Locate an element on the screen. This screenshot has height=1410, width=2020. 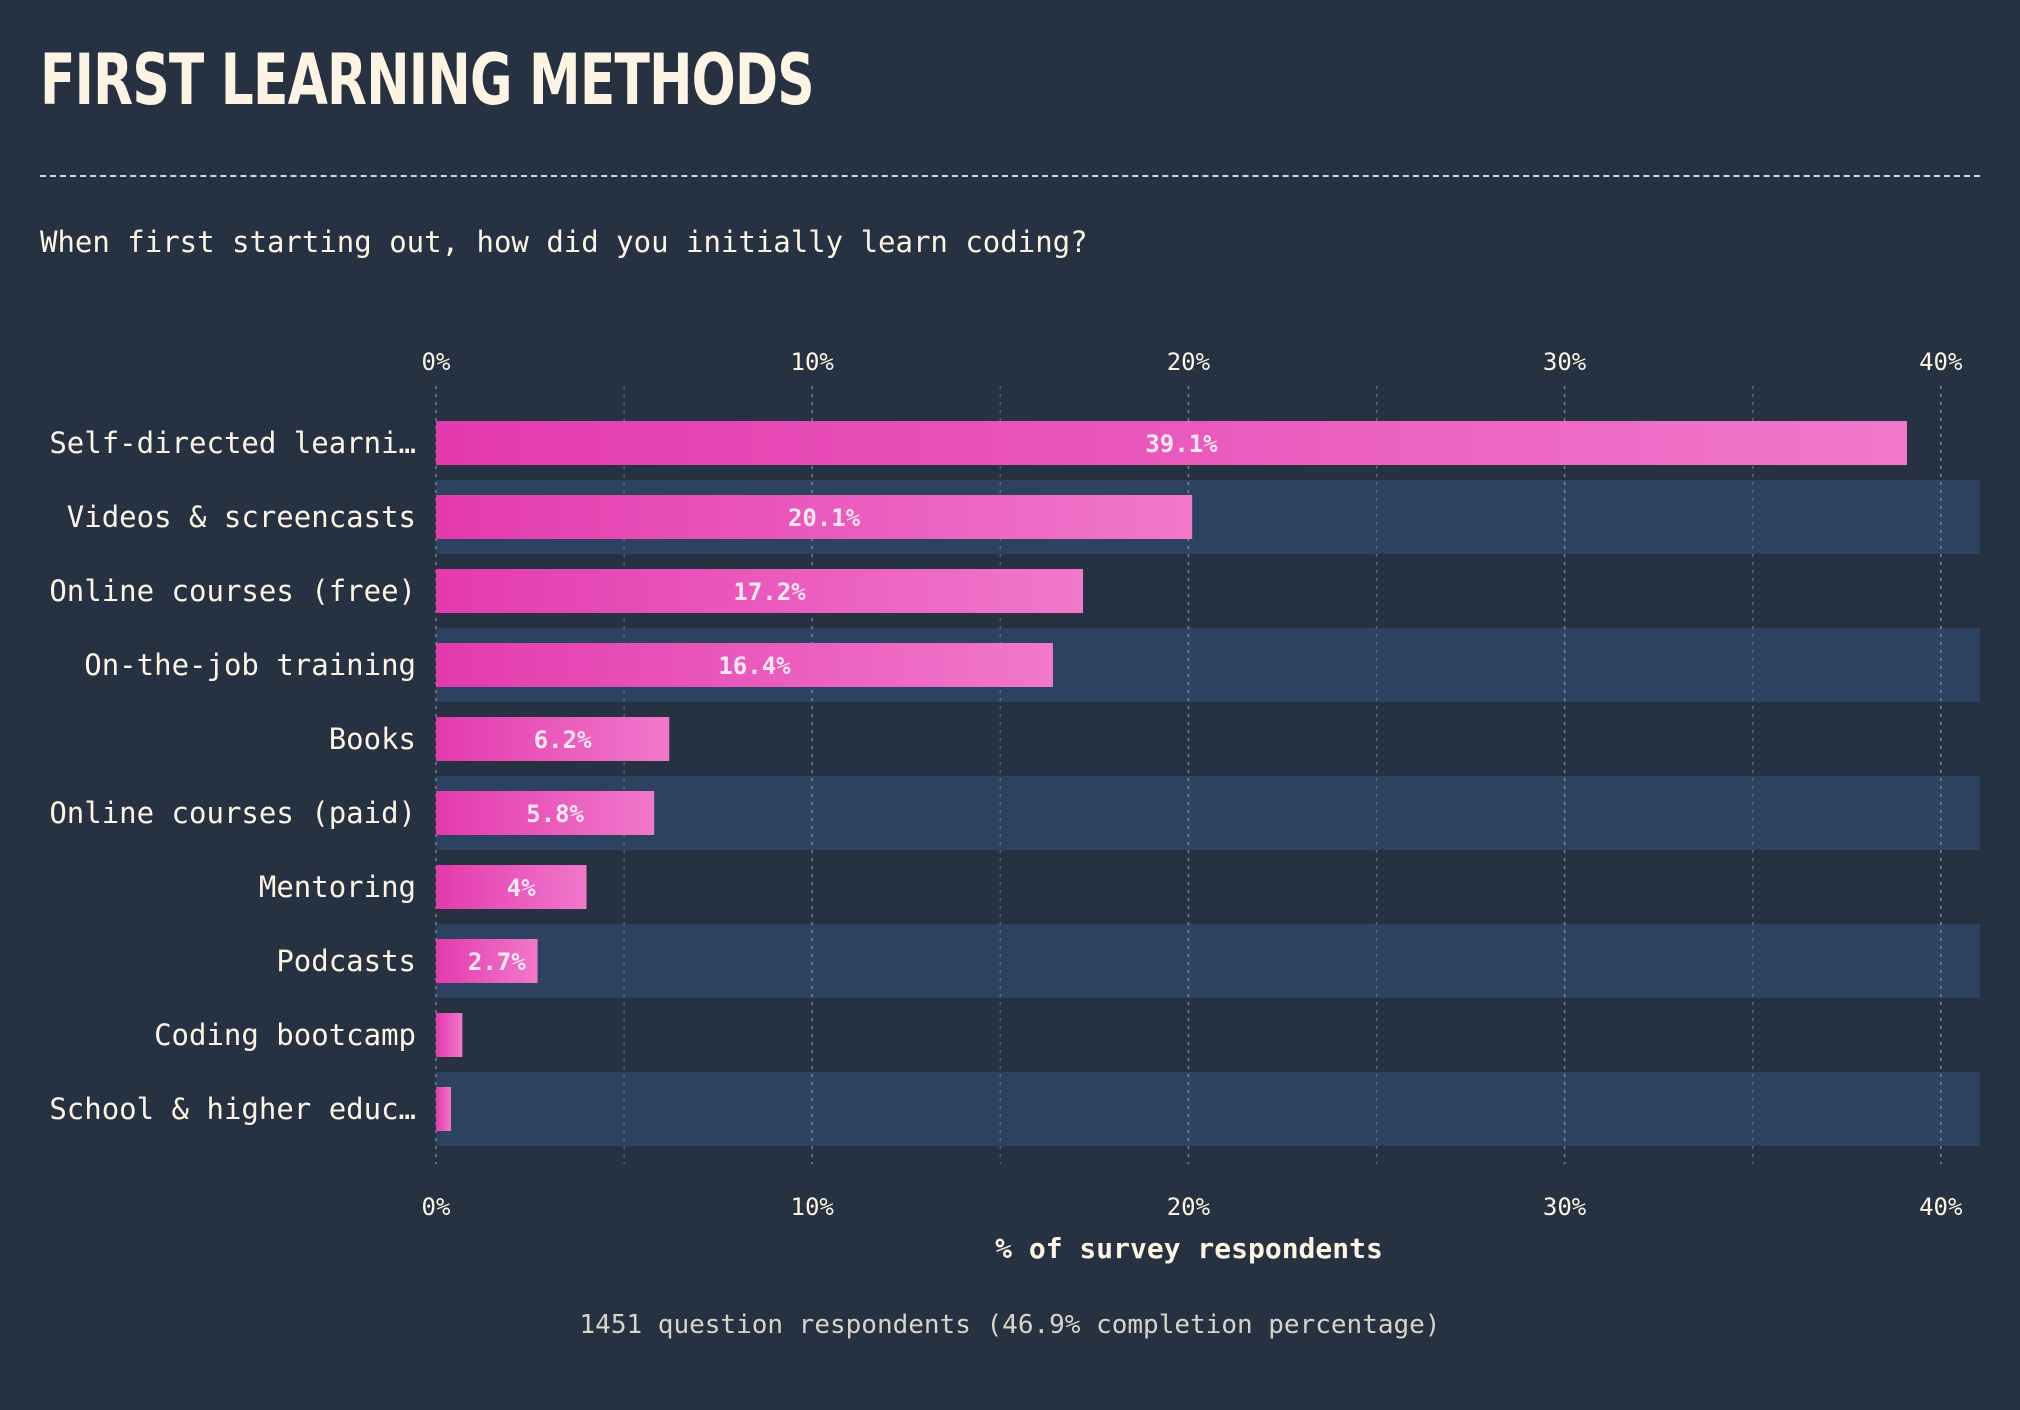
x-tick-label-bottom: 20% is located at coordinates (1189, 1207).